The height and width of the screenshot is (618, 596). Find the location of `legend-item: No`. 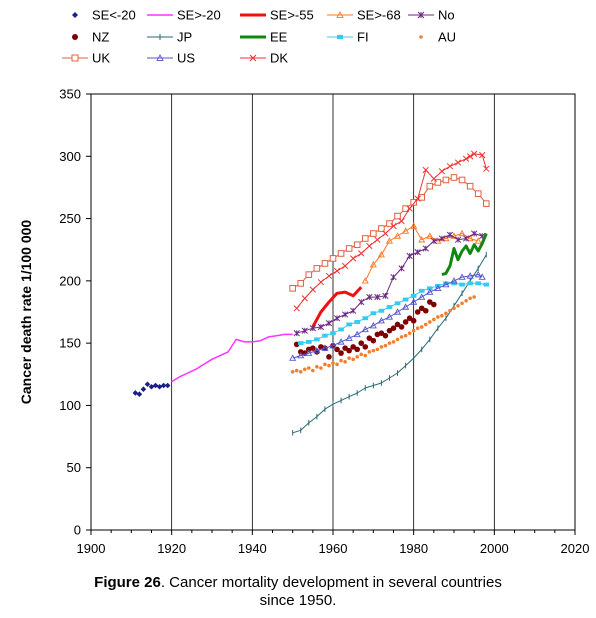

legend-item: No is located at coordinates (431, 15).